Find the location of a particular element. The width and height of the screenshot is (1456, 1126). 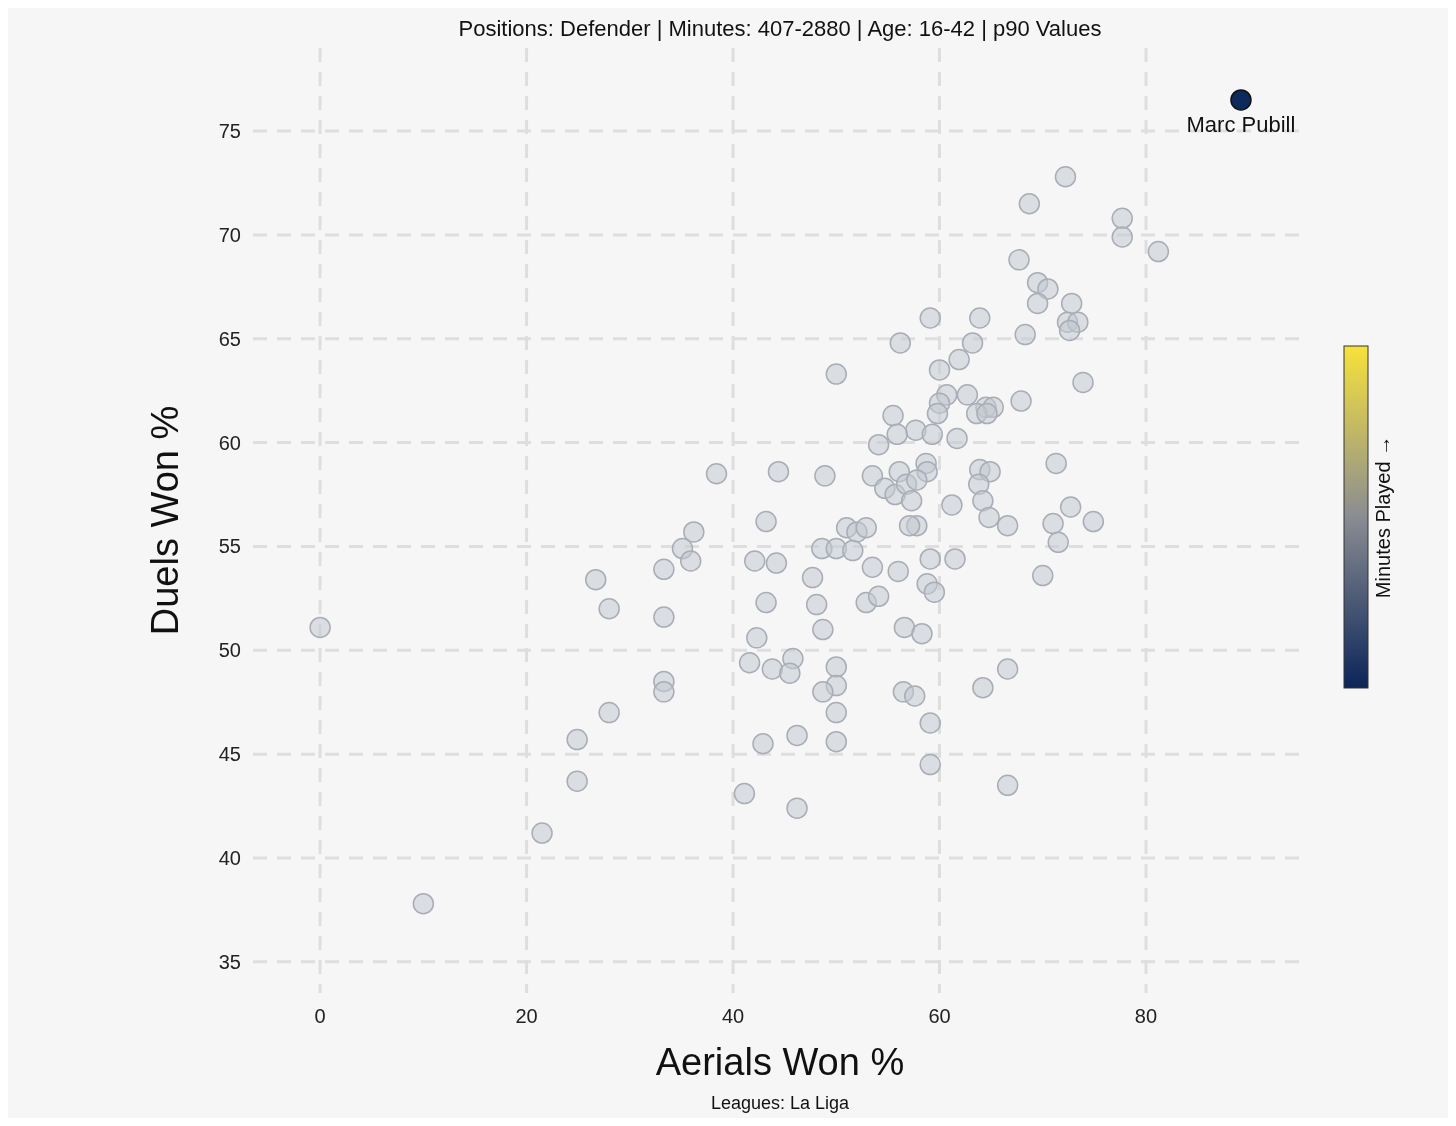

y-tick-label: 55 is located at coordinates (229, 546).